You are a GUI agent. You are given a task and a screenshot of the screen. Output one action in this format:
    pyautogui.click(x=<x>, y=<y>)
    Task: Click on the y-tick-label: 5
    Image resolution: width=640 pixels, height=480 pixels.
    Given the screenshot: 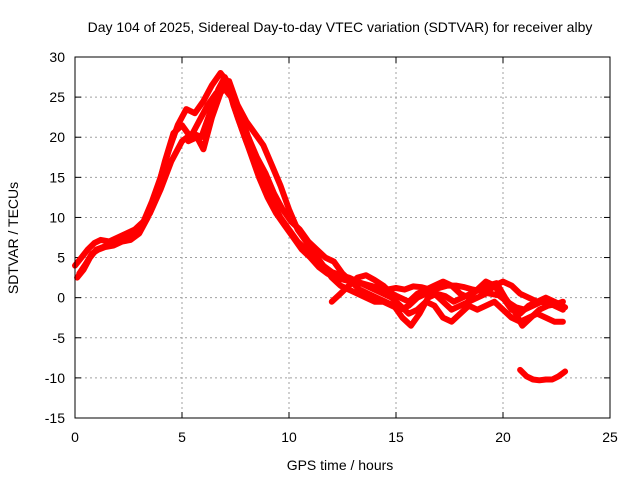 What is the action you would take?
    pyautogui.click(x=61, y=258)
    